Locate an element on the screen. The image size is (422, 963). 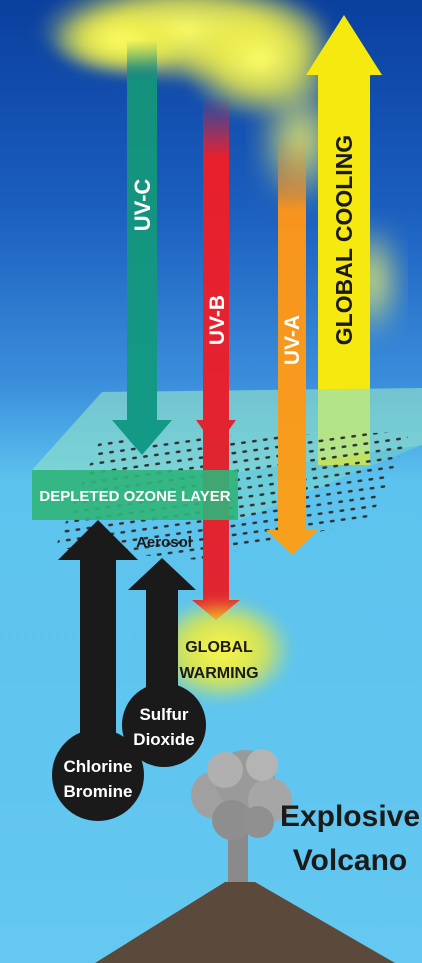
global-cooling-arrow: GLOBAL COOLING is located at coordinates (344, 240).